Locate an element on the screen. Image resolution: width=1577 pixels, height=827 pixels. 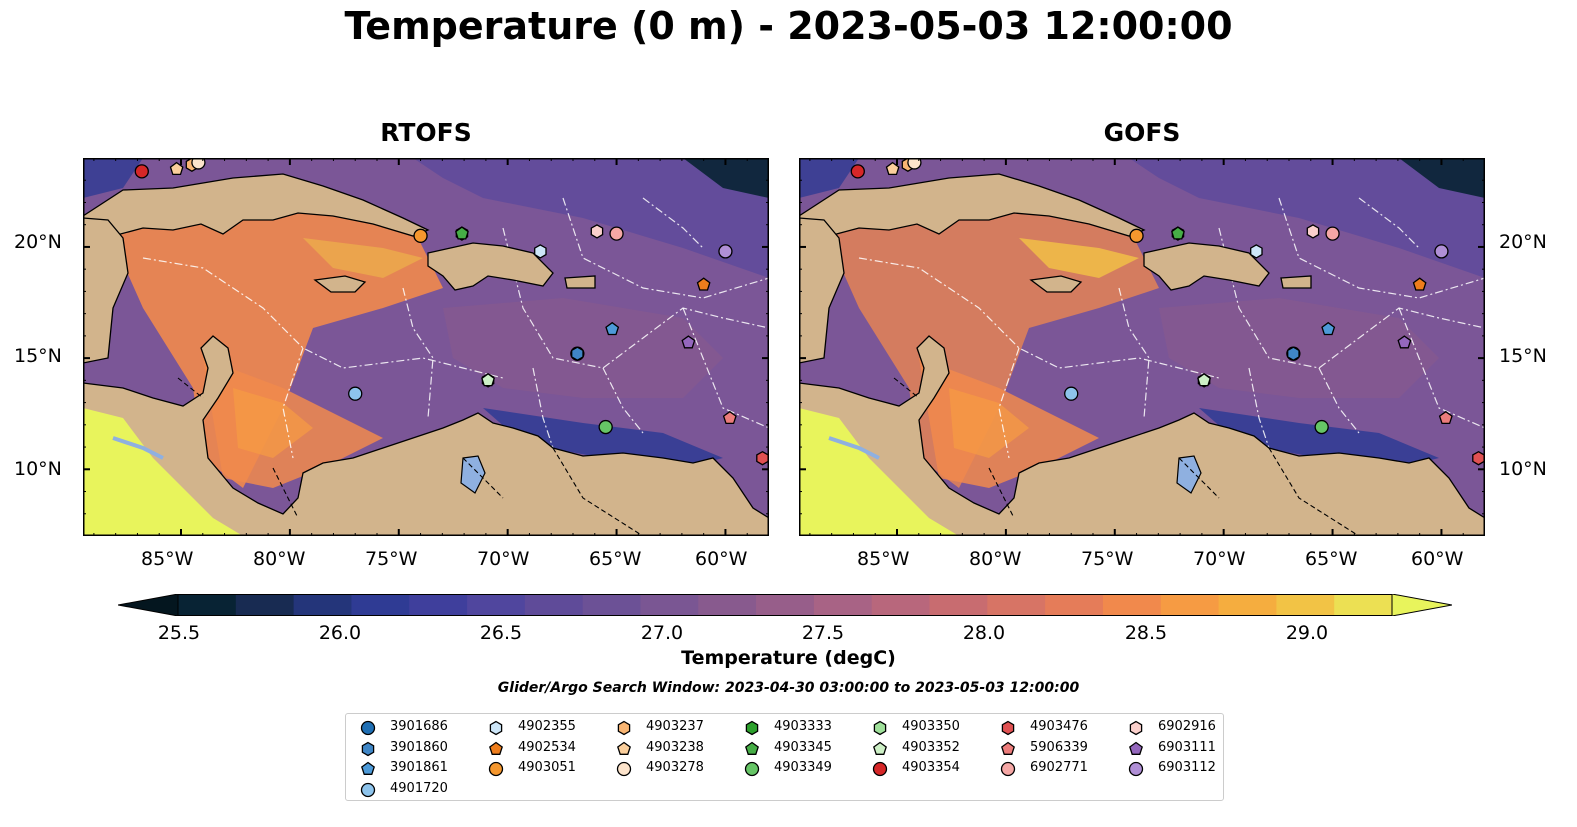
colorbar-tick-label: 28.5 is located at coordinates (1146, 633).